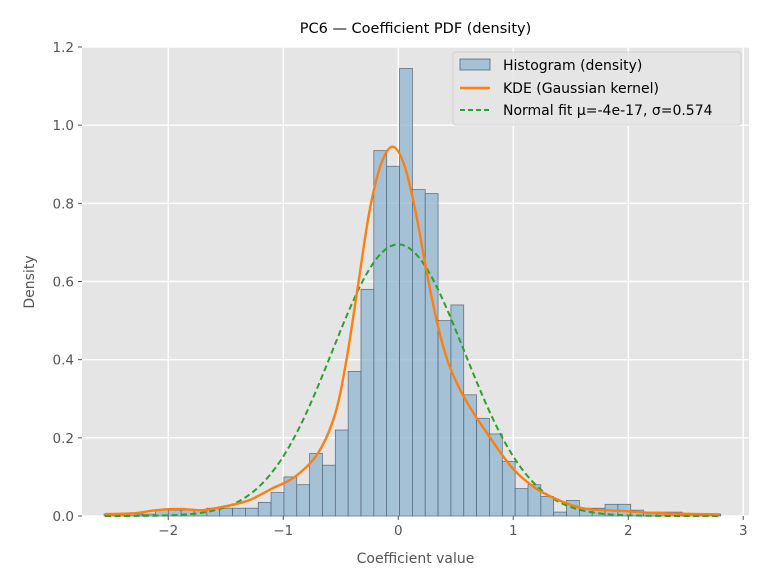 Image resolution: width=770 pixels, height=588 pixels. Describe the element at coordinates (628, 531) in the screenshot. I see `x-tick-label: 2` at that location.